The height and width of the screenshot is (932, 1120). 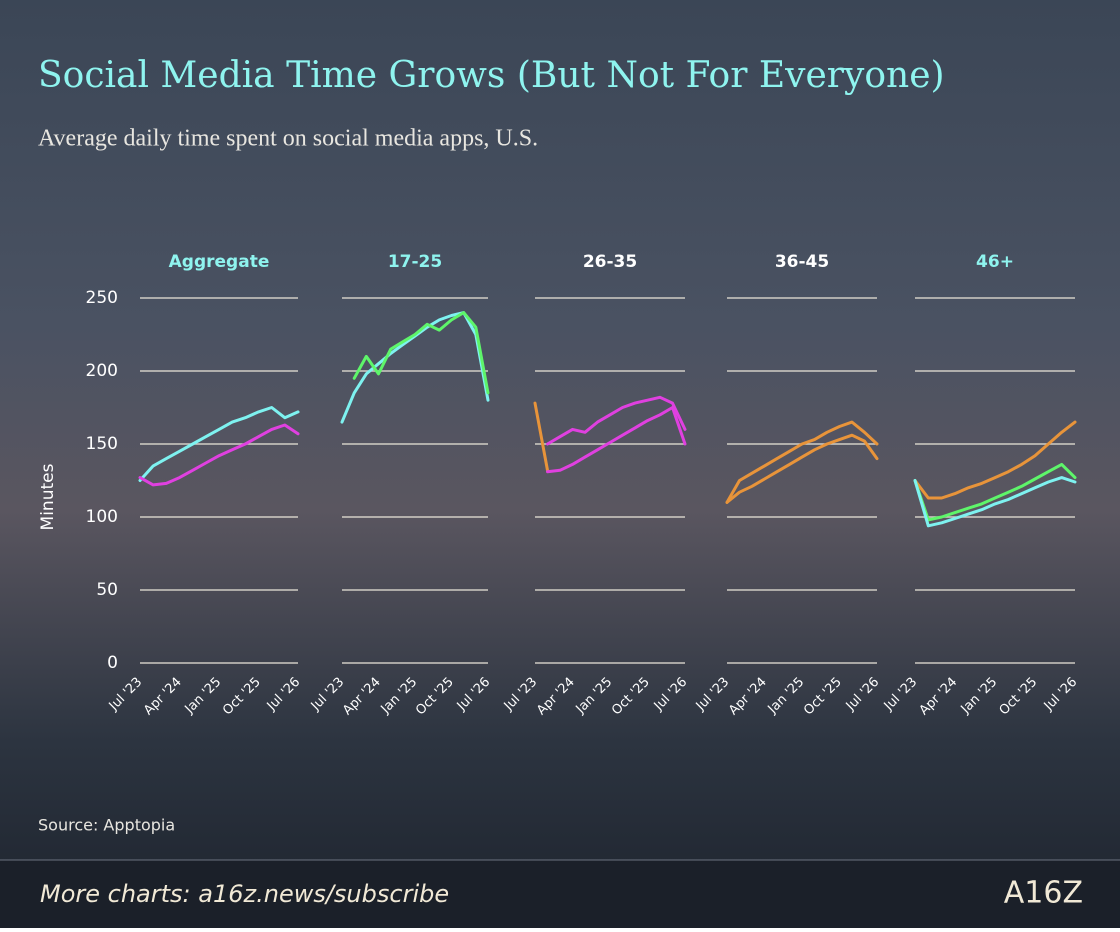 I want to click on source: Source: Apptopia, so click(x=106, y=825).